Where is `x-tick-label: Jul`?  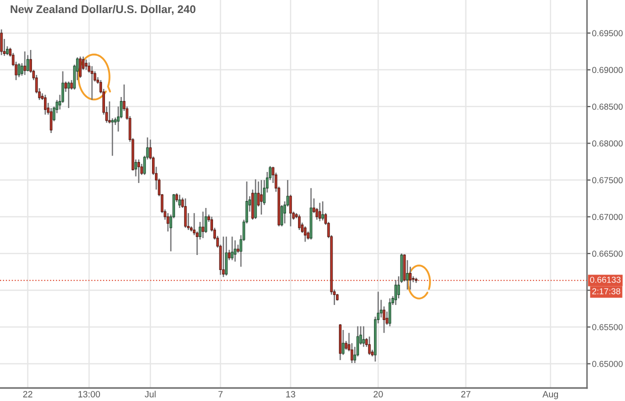
x-tick-label: Jul is located at coordinates (150, 394).